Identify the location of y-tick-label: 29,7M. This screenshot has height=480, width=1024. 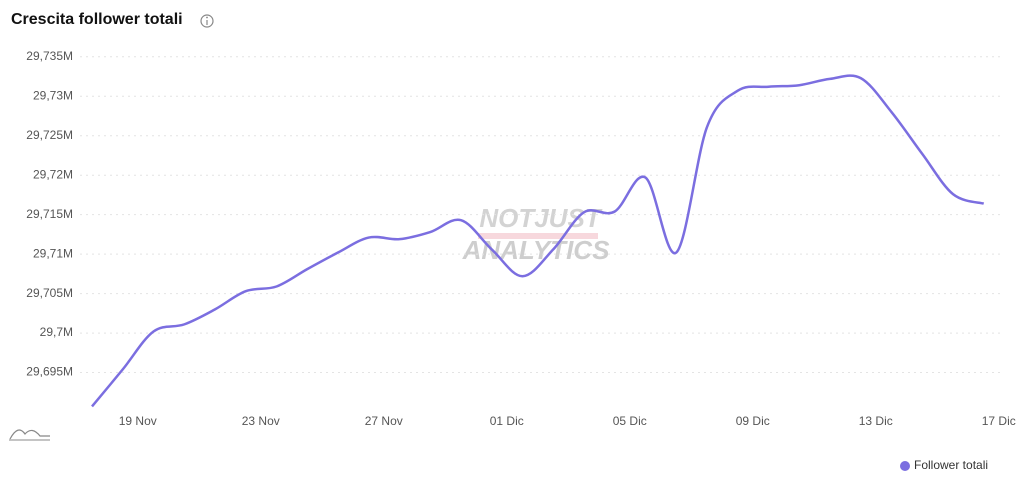
(56, 332).